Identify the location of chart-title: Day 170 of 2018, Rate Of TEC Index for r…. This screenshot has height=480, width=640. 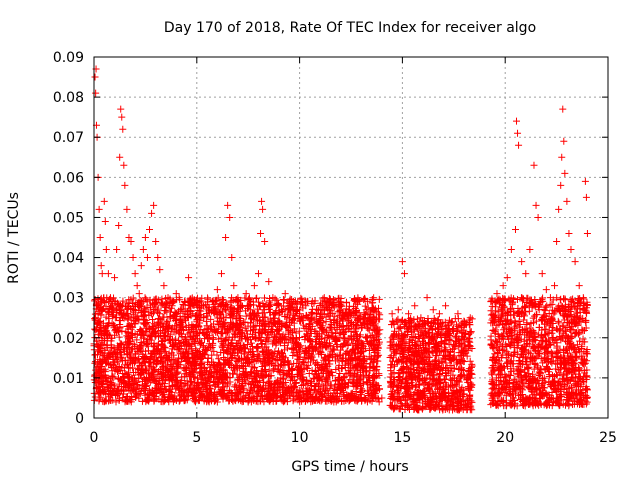
(350, 28).